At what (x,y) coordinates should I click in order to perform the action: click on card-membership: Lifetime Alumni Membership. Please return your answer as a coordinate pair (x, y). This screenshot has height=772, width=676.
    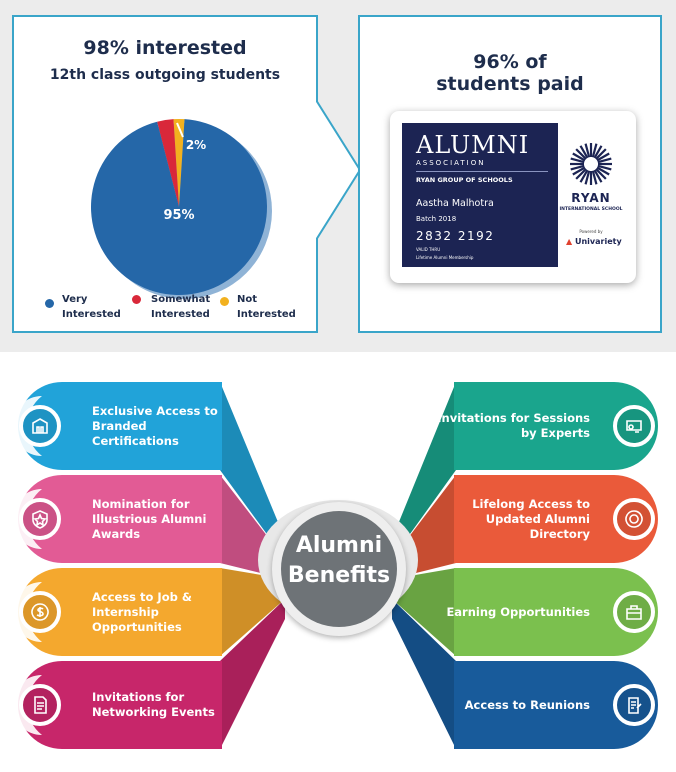
    Looking at the image, I should click on (445, 257).